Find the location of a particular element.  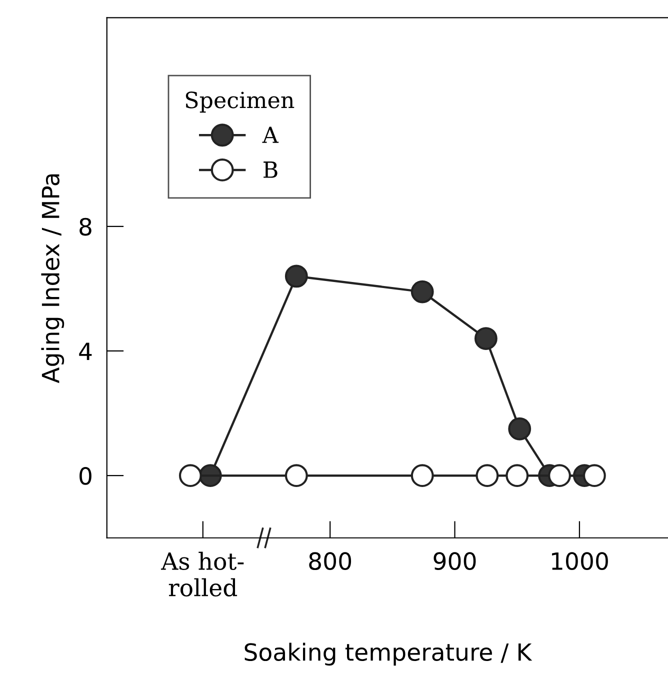

x-axis-title: Soaking temperature / K is located at coordinates (388, 654).